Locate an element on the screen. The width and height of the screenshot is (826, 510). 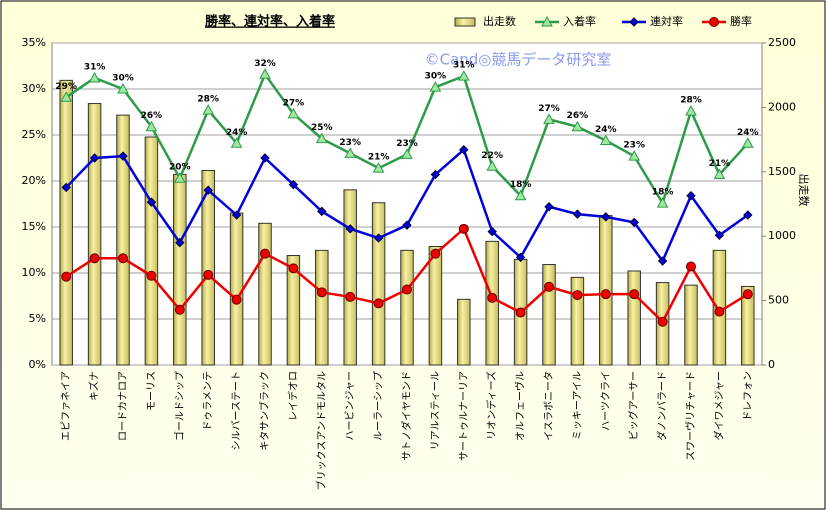
x-tick-label: サトノダイヤモンド is located at coordinates (406, 416).